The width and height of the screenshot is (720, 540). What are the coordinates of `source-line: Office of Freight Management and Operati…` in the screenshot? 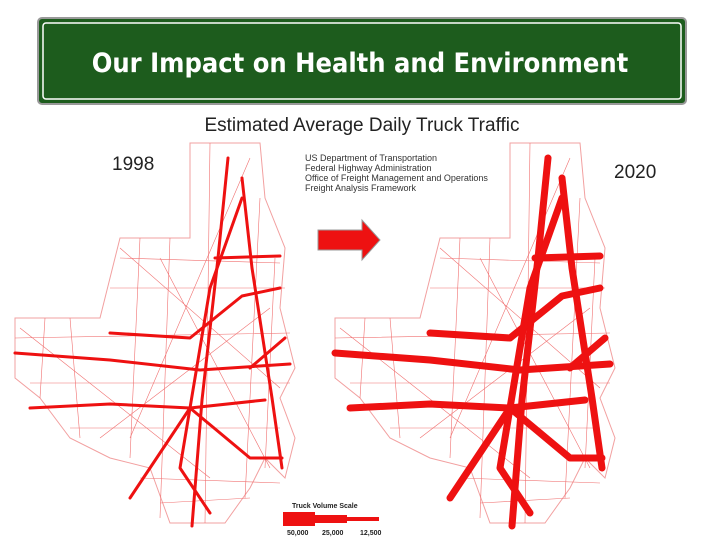 It's located at (396, 178).